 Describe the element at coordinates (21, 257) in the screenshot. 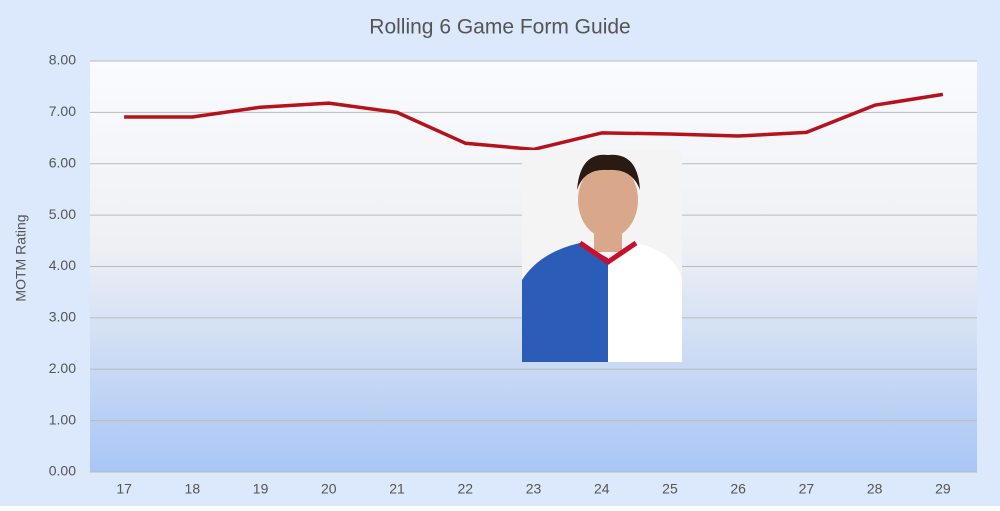

I see `y-axis-title: MOTM Rating` at that location.